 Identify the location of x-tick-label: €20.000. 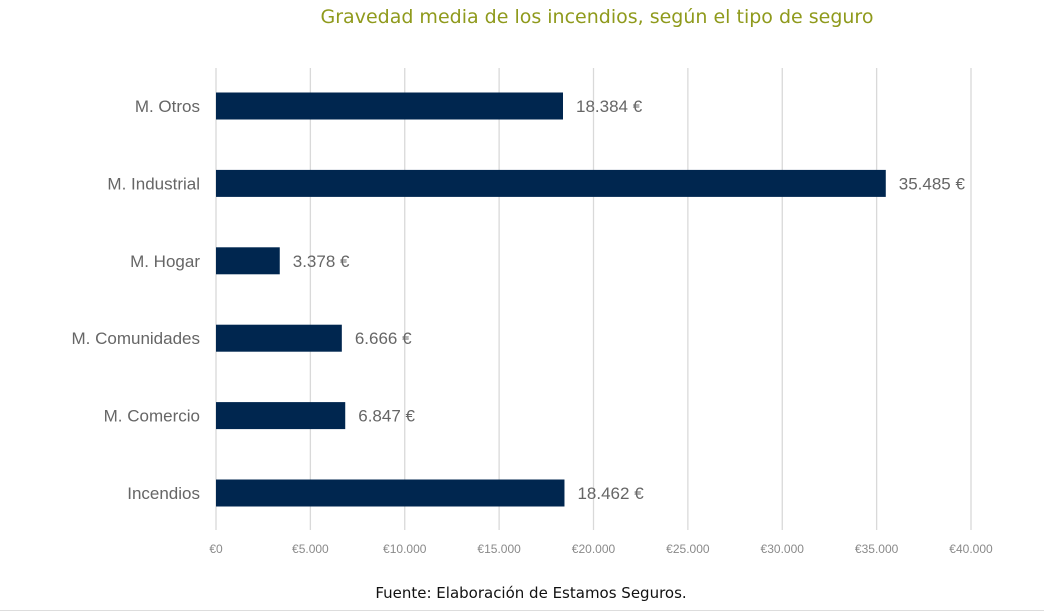
(594, 549).